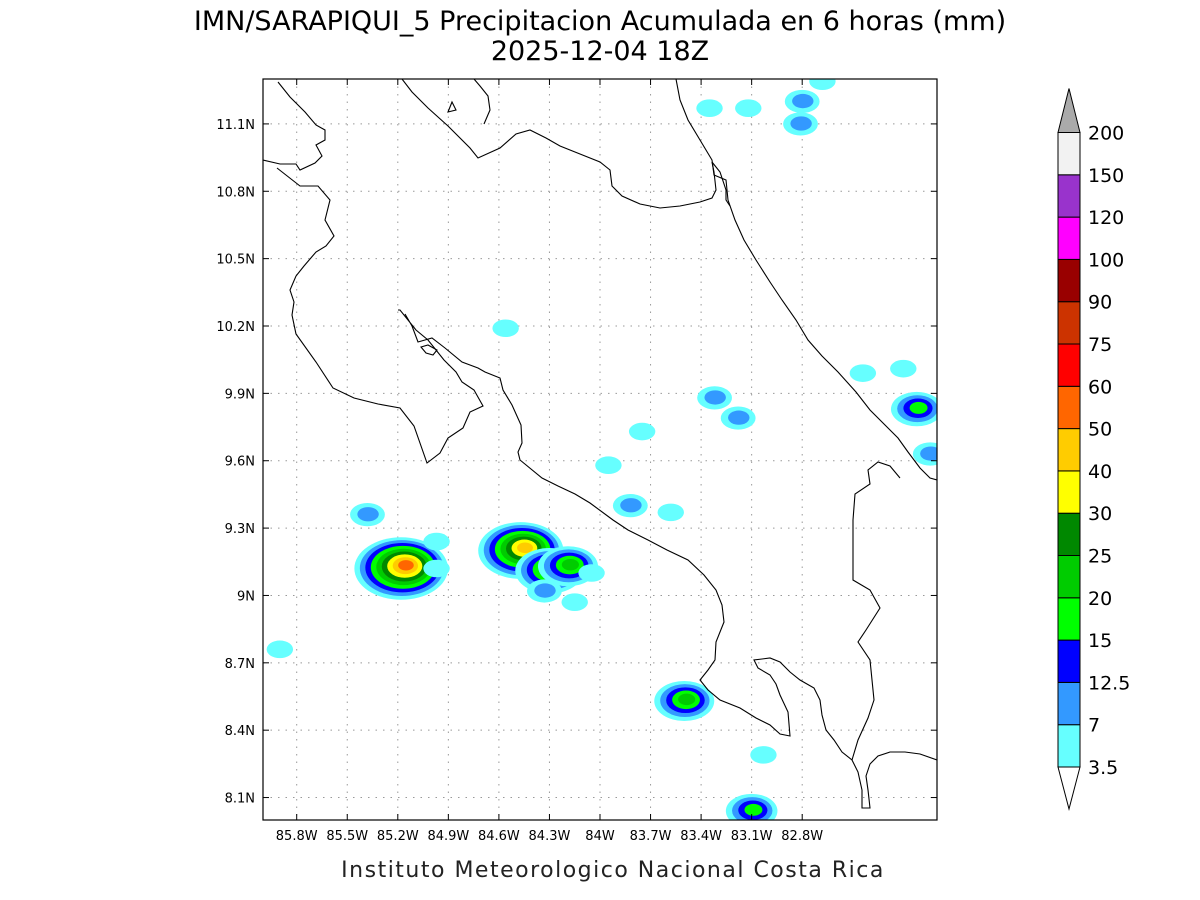 Image resolution: width=1200 pixels, height=900 pixels. What do you see at coordinates (240, 664) in the screenshot?
I see `y-tick-label: 8.7N` at bounding box center [240, 664].